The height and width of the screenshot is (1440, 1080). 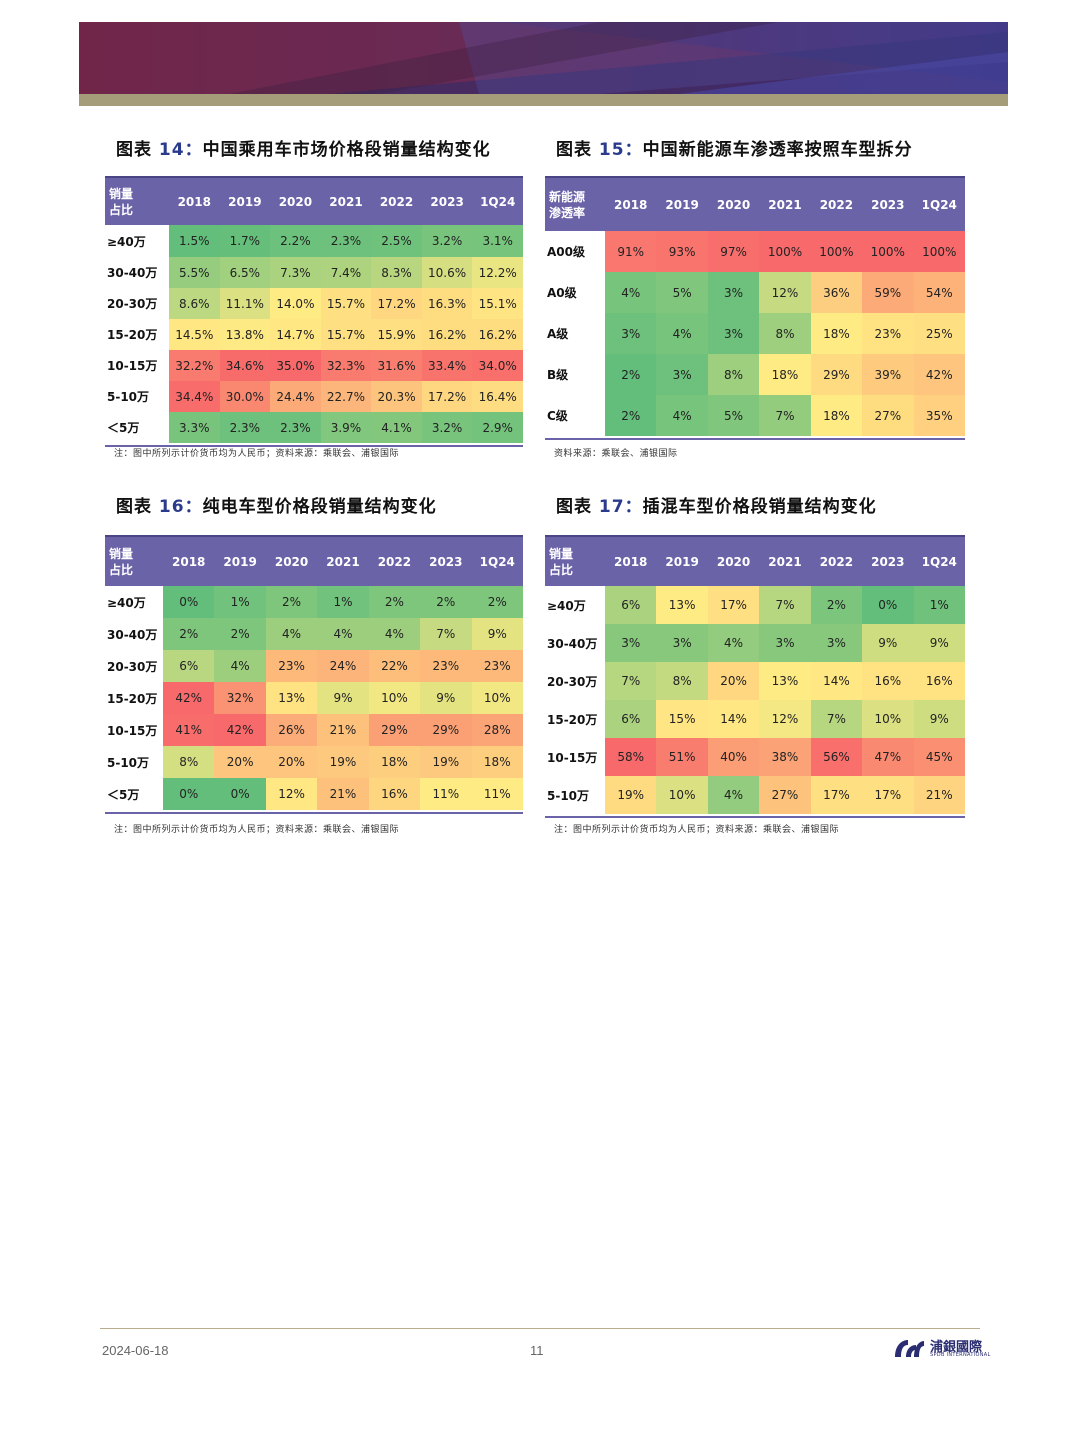 I want to click on table-row: 10-15万 58% 51% 40% 38% 56% 47% 45%, so click(x=755, y=757).